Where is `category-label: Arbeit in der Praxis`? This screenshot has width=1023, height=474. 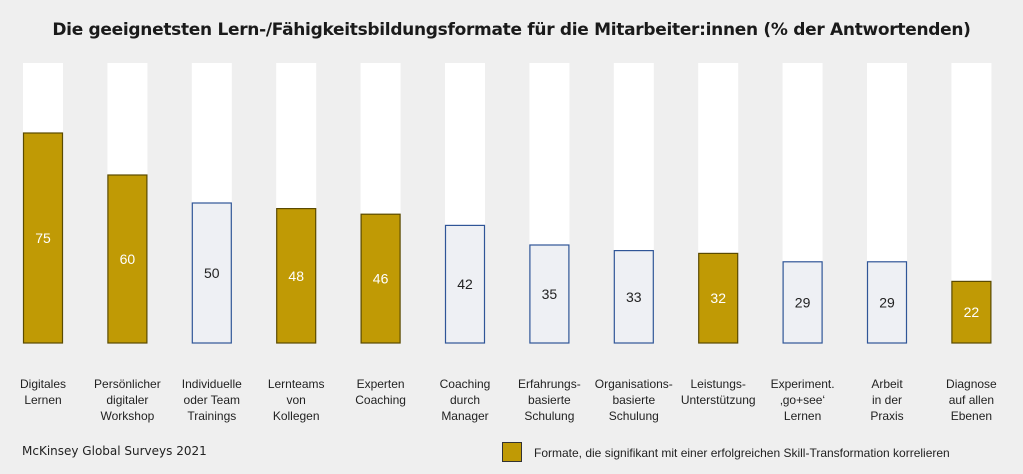 category-label: Arbeit in der Praxis is located at coordinates (887, 400).